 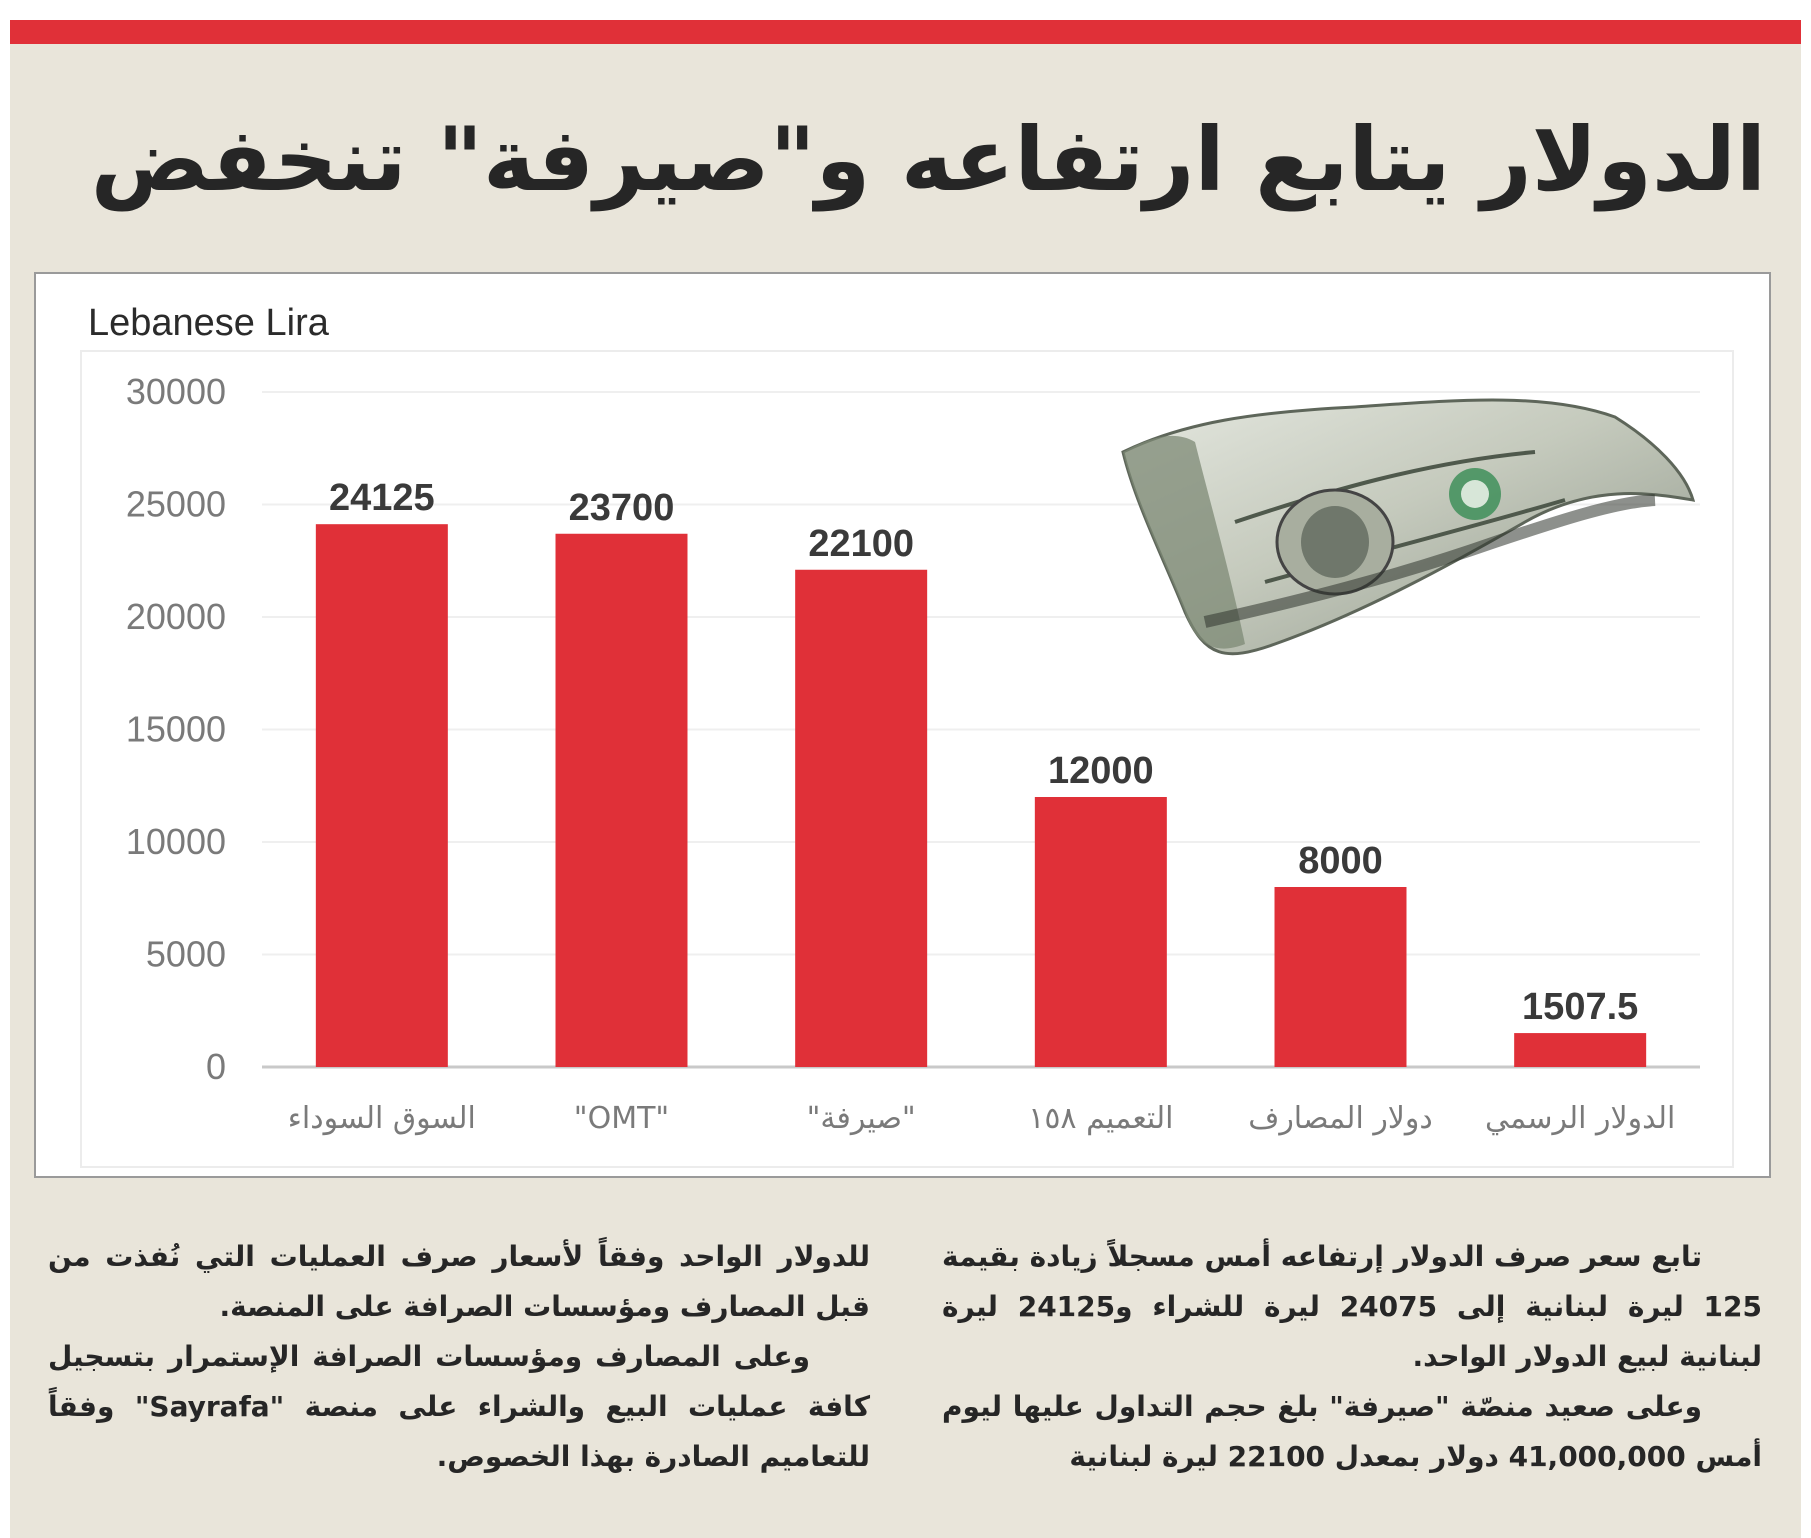 What do you see at coordinates (1100, 1118) in the screenshot?
I see `x-tick-label: التعميم ١٥٨` at bounding box center [1100, 1118].